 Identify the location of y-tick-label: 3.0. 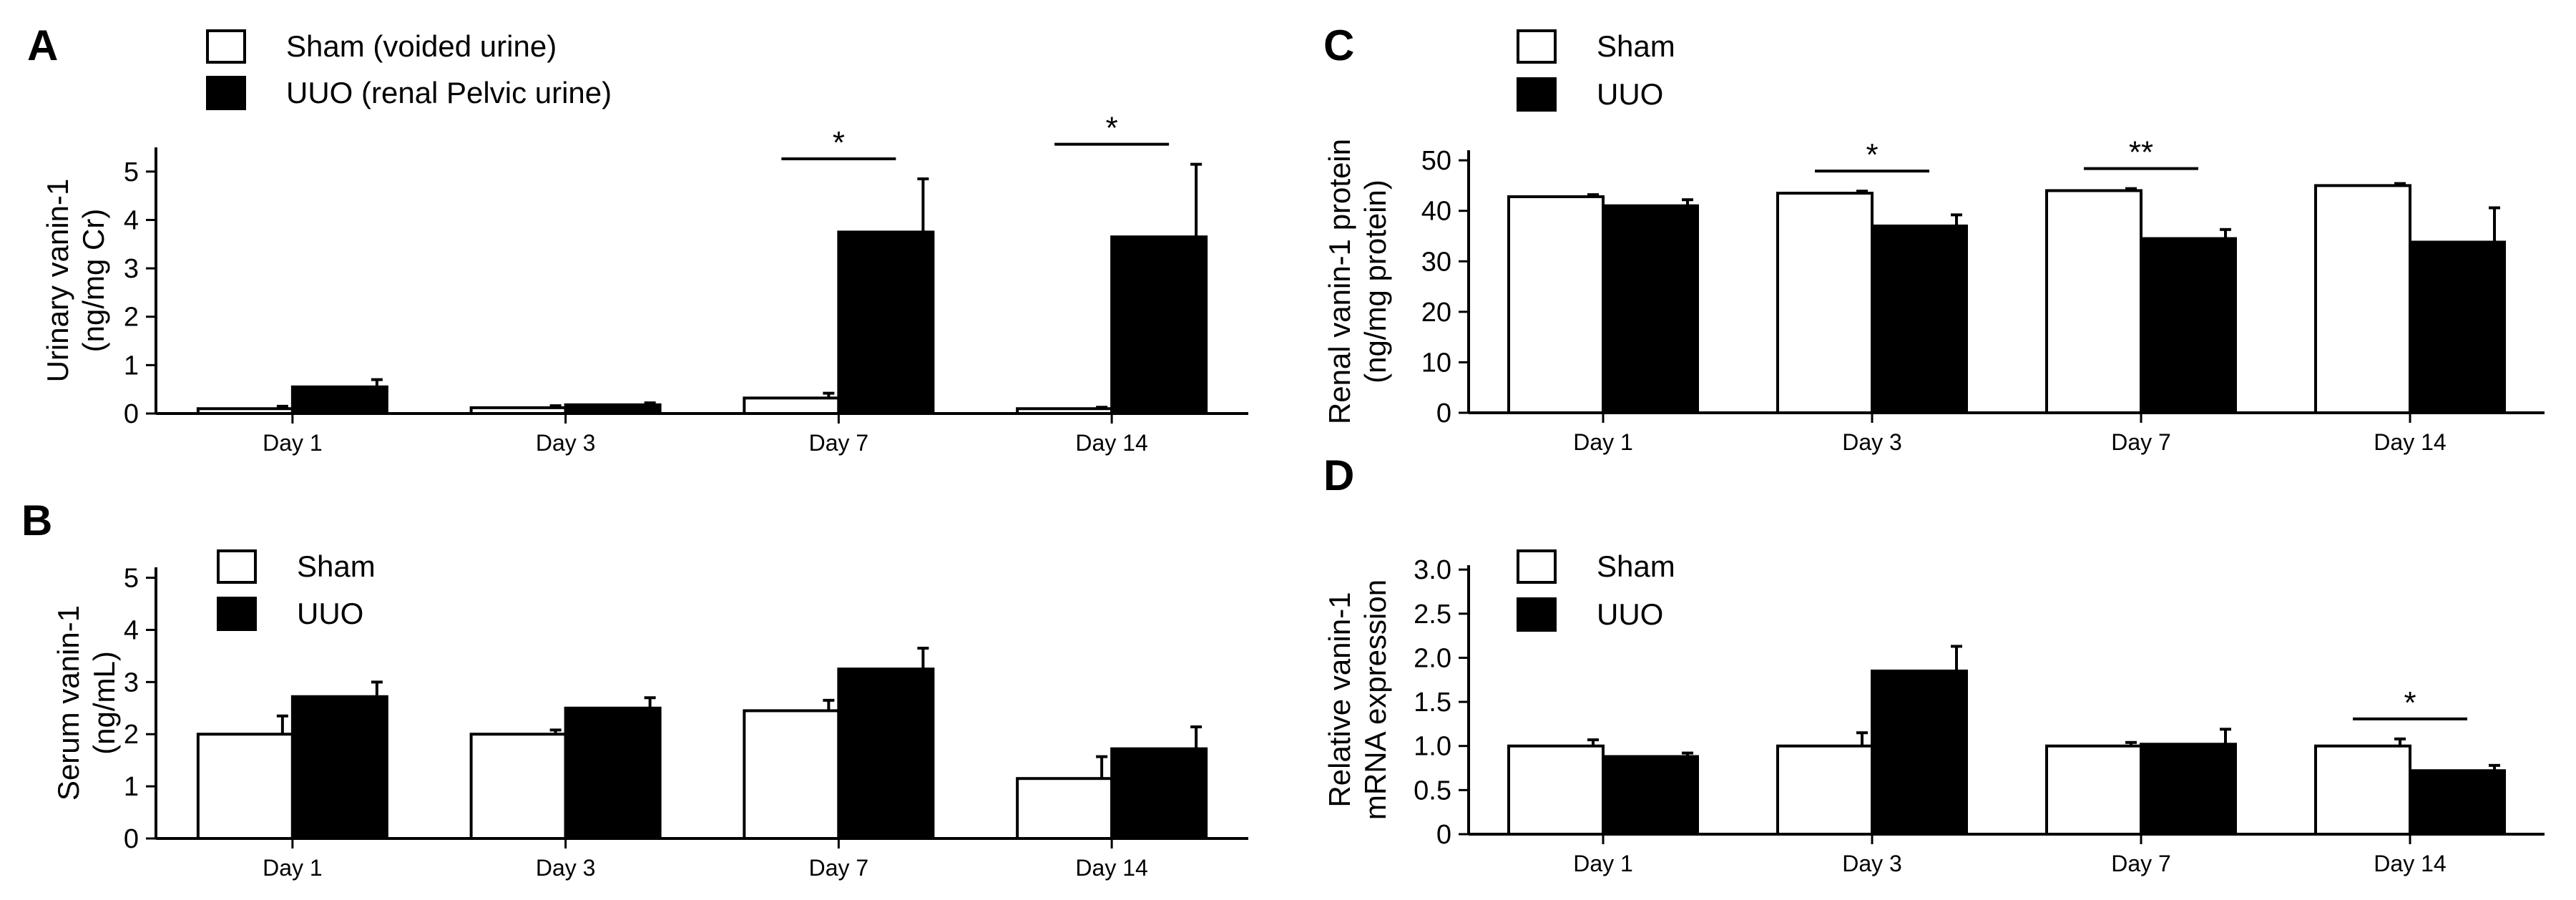
(1432, 570).